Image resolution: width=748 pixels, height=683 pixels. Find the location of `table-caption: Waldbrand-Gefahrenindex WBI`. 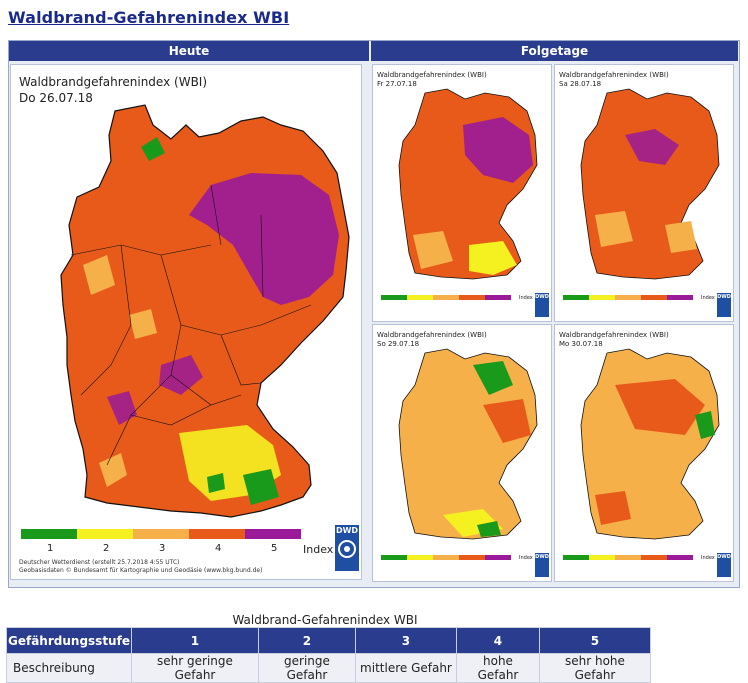

table-caption: Waldbrand-Gefahrenindex WBI is located at coordinates (325, 620).